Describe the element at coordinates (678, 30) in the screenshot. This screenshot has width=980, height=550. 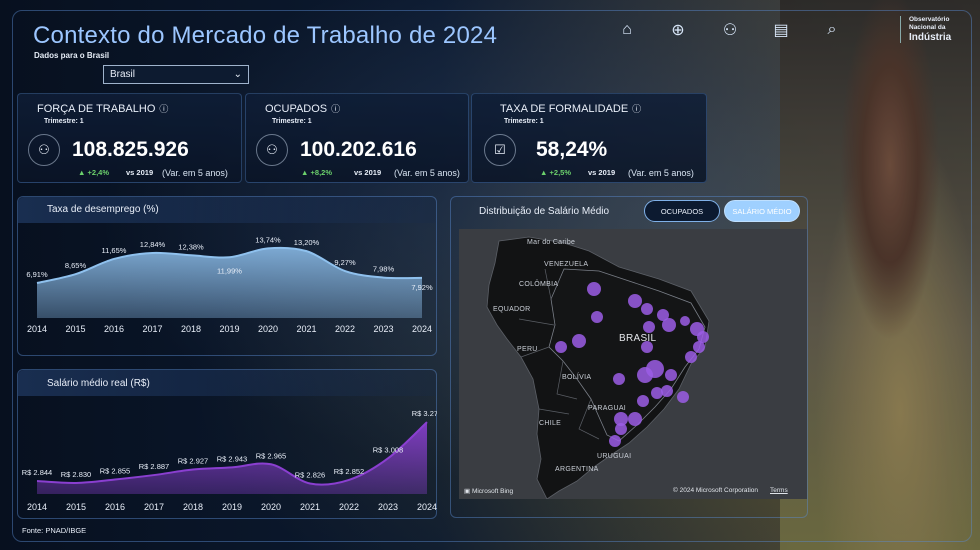
I see `globe-icon: ⊕` at that location.